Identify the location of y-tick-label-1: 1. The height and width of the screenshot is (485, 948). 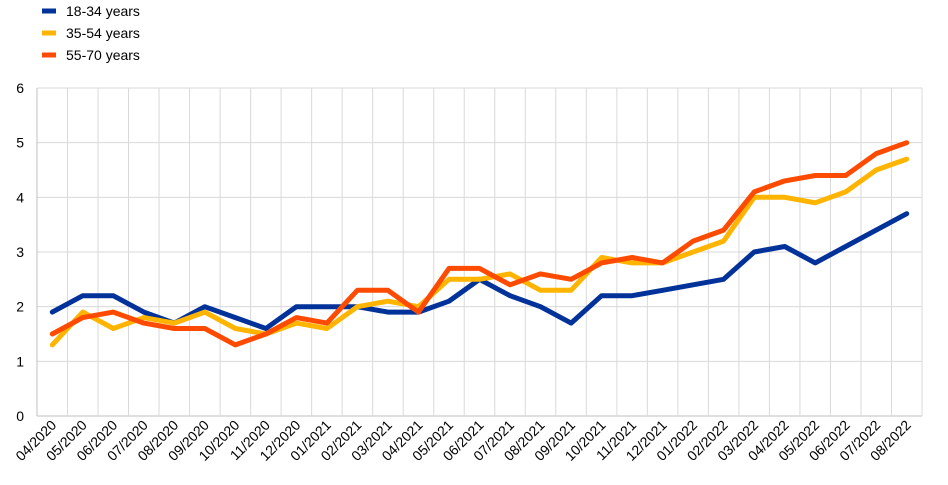
(20, 361).